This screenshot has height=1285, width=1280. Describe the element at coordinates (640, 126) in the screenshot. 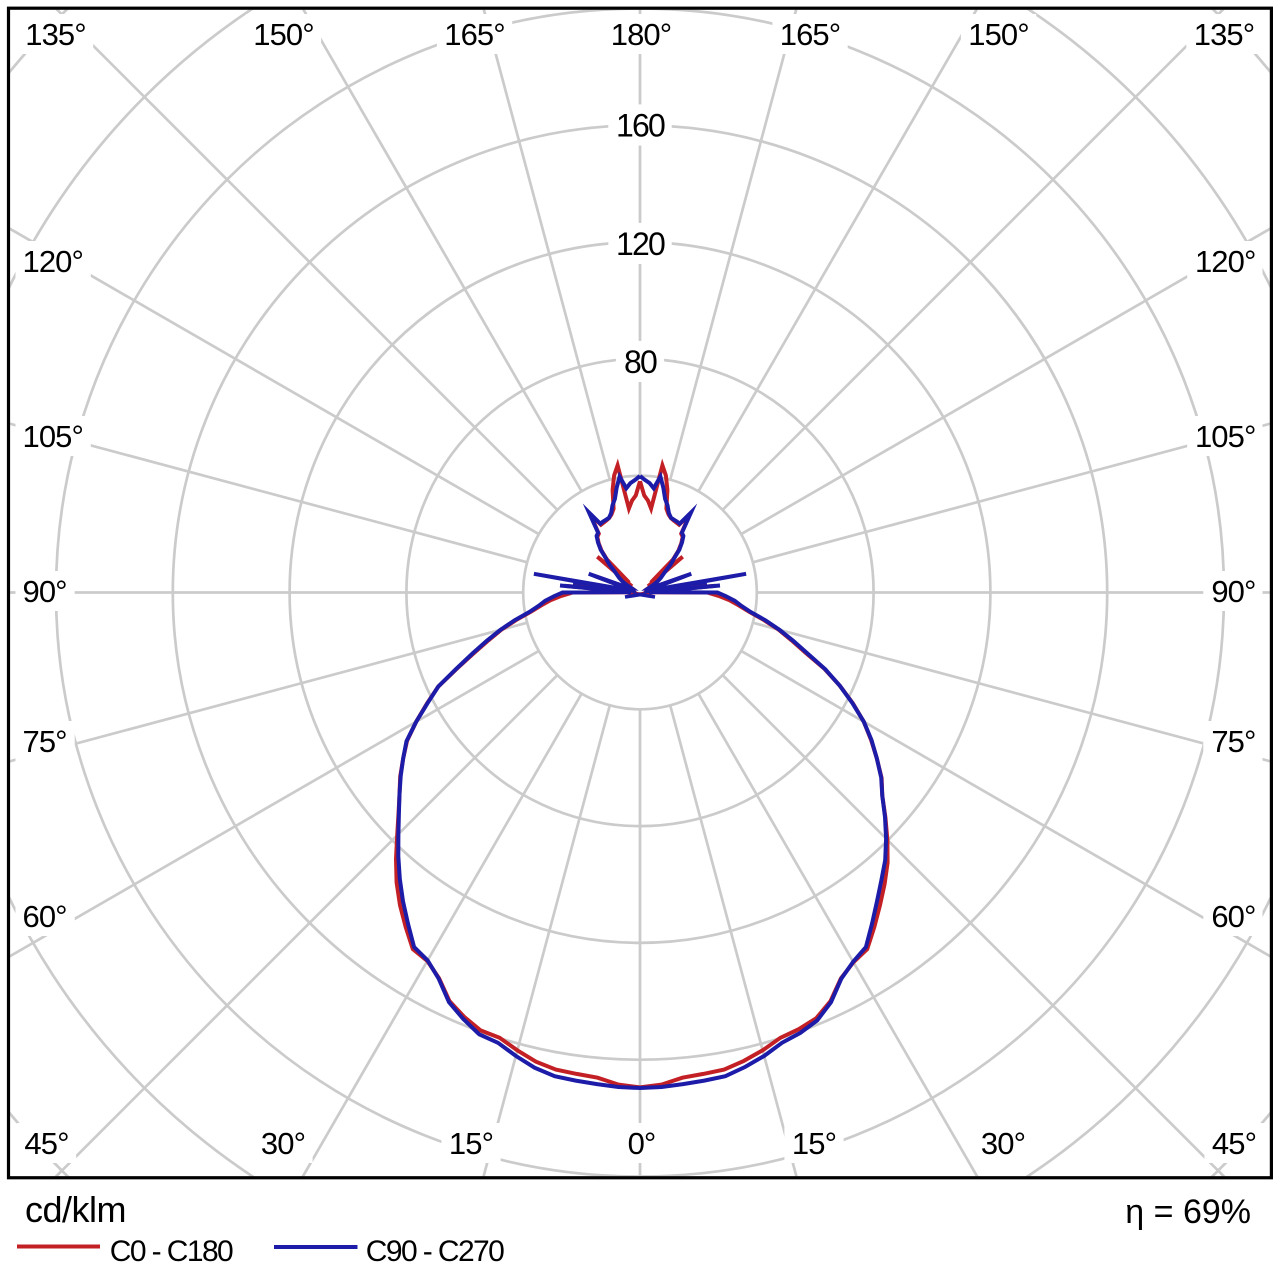

I see `svg-text: 160` at that location.